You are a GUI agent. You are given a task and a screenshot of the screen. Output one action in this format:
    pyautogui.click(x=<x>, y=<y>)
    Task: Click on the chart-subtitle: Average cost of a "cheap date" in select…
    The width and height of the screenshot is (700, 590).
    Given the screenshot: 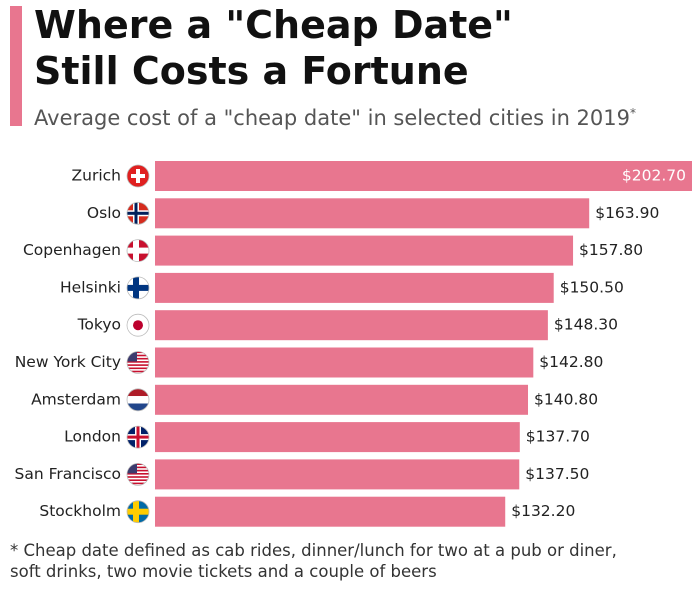 What is the action you would take?
    pyautogui.click(x=335, y=118)
    